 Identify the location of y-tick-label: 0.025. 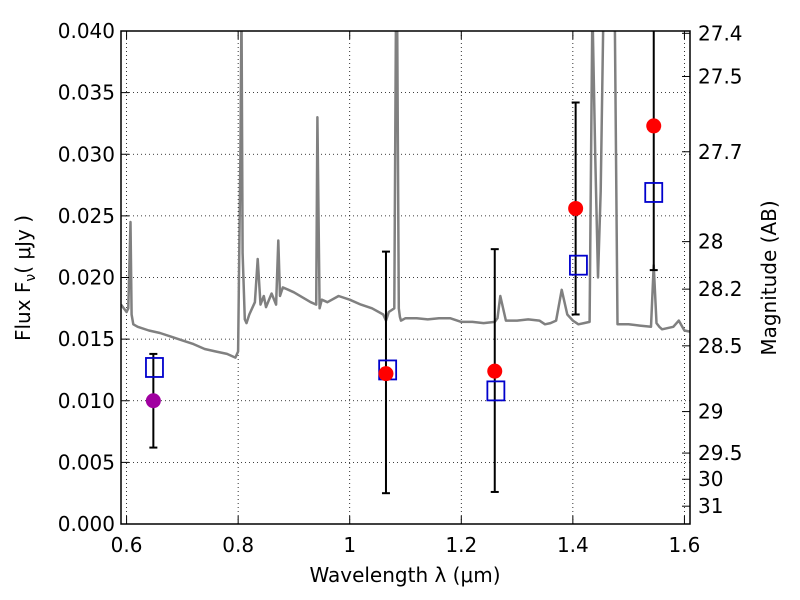
(86, 216).